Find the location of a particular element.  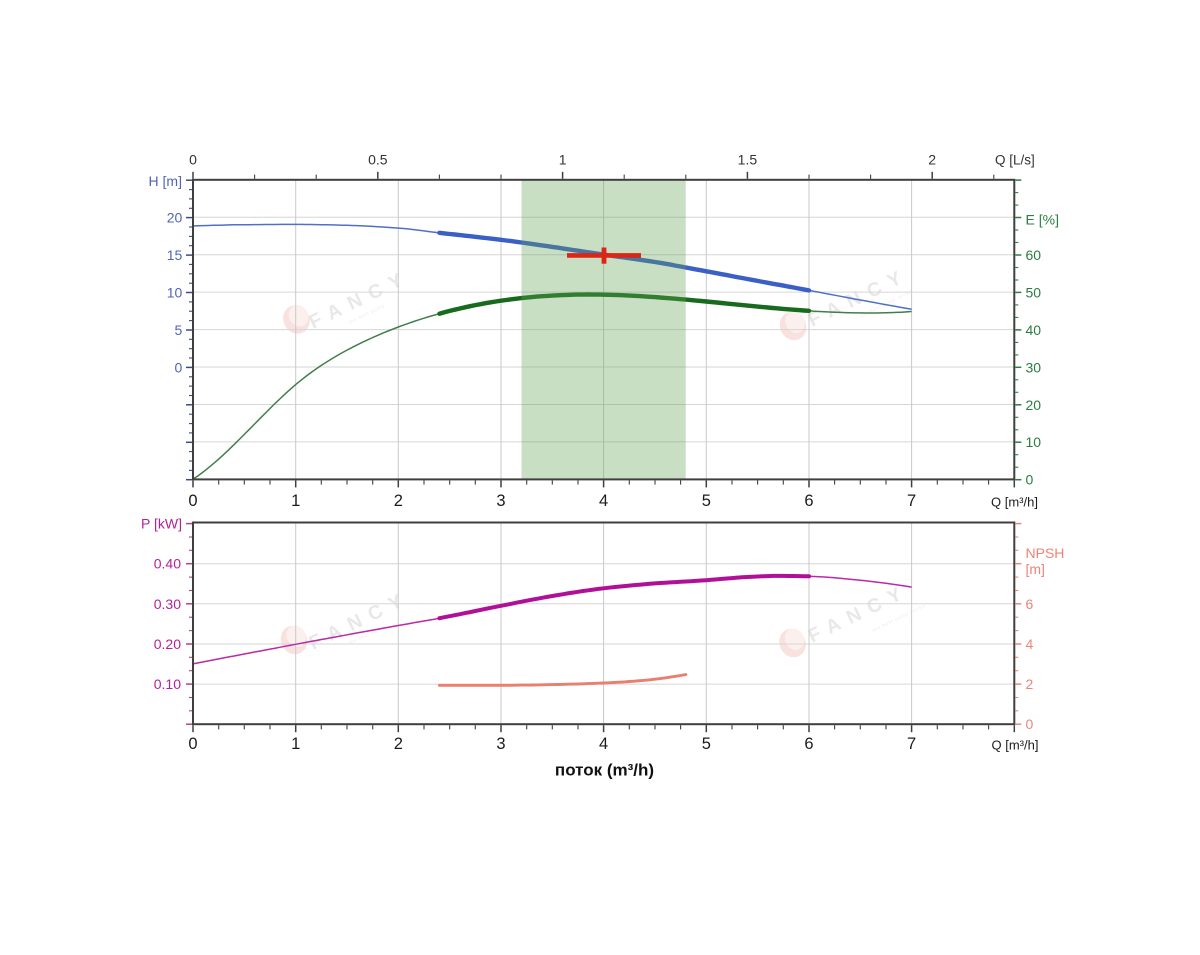

svg-text: 50 is located at coordinates (1034, 292).